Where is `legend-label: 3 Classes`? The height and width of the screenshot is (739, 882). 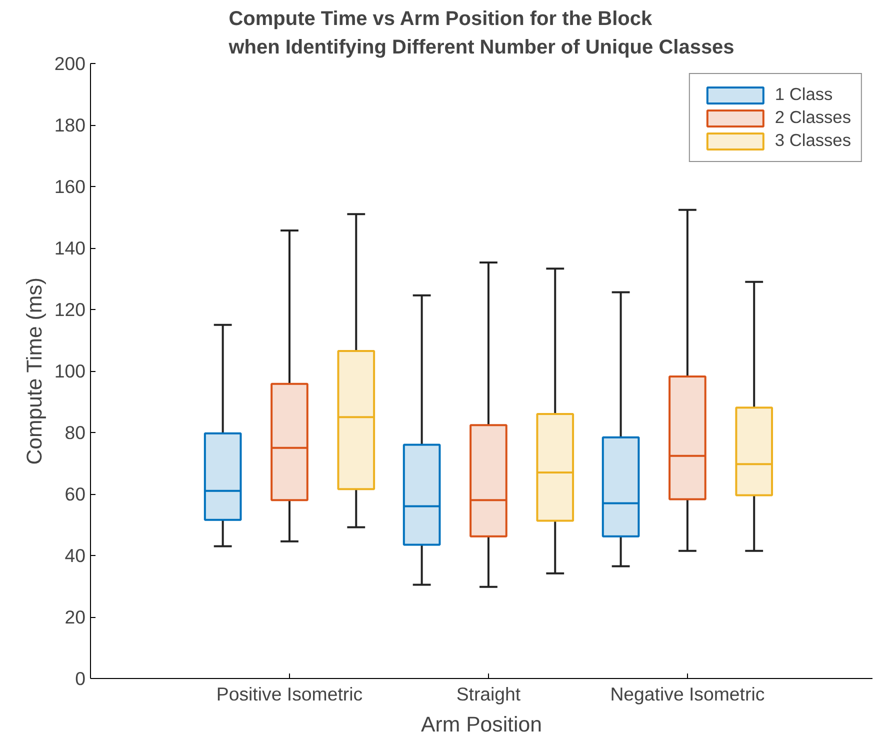
legend-label: 3 Classes is located at coordinates (812, 140).